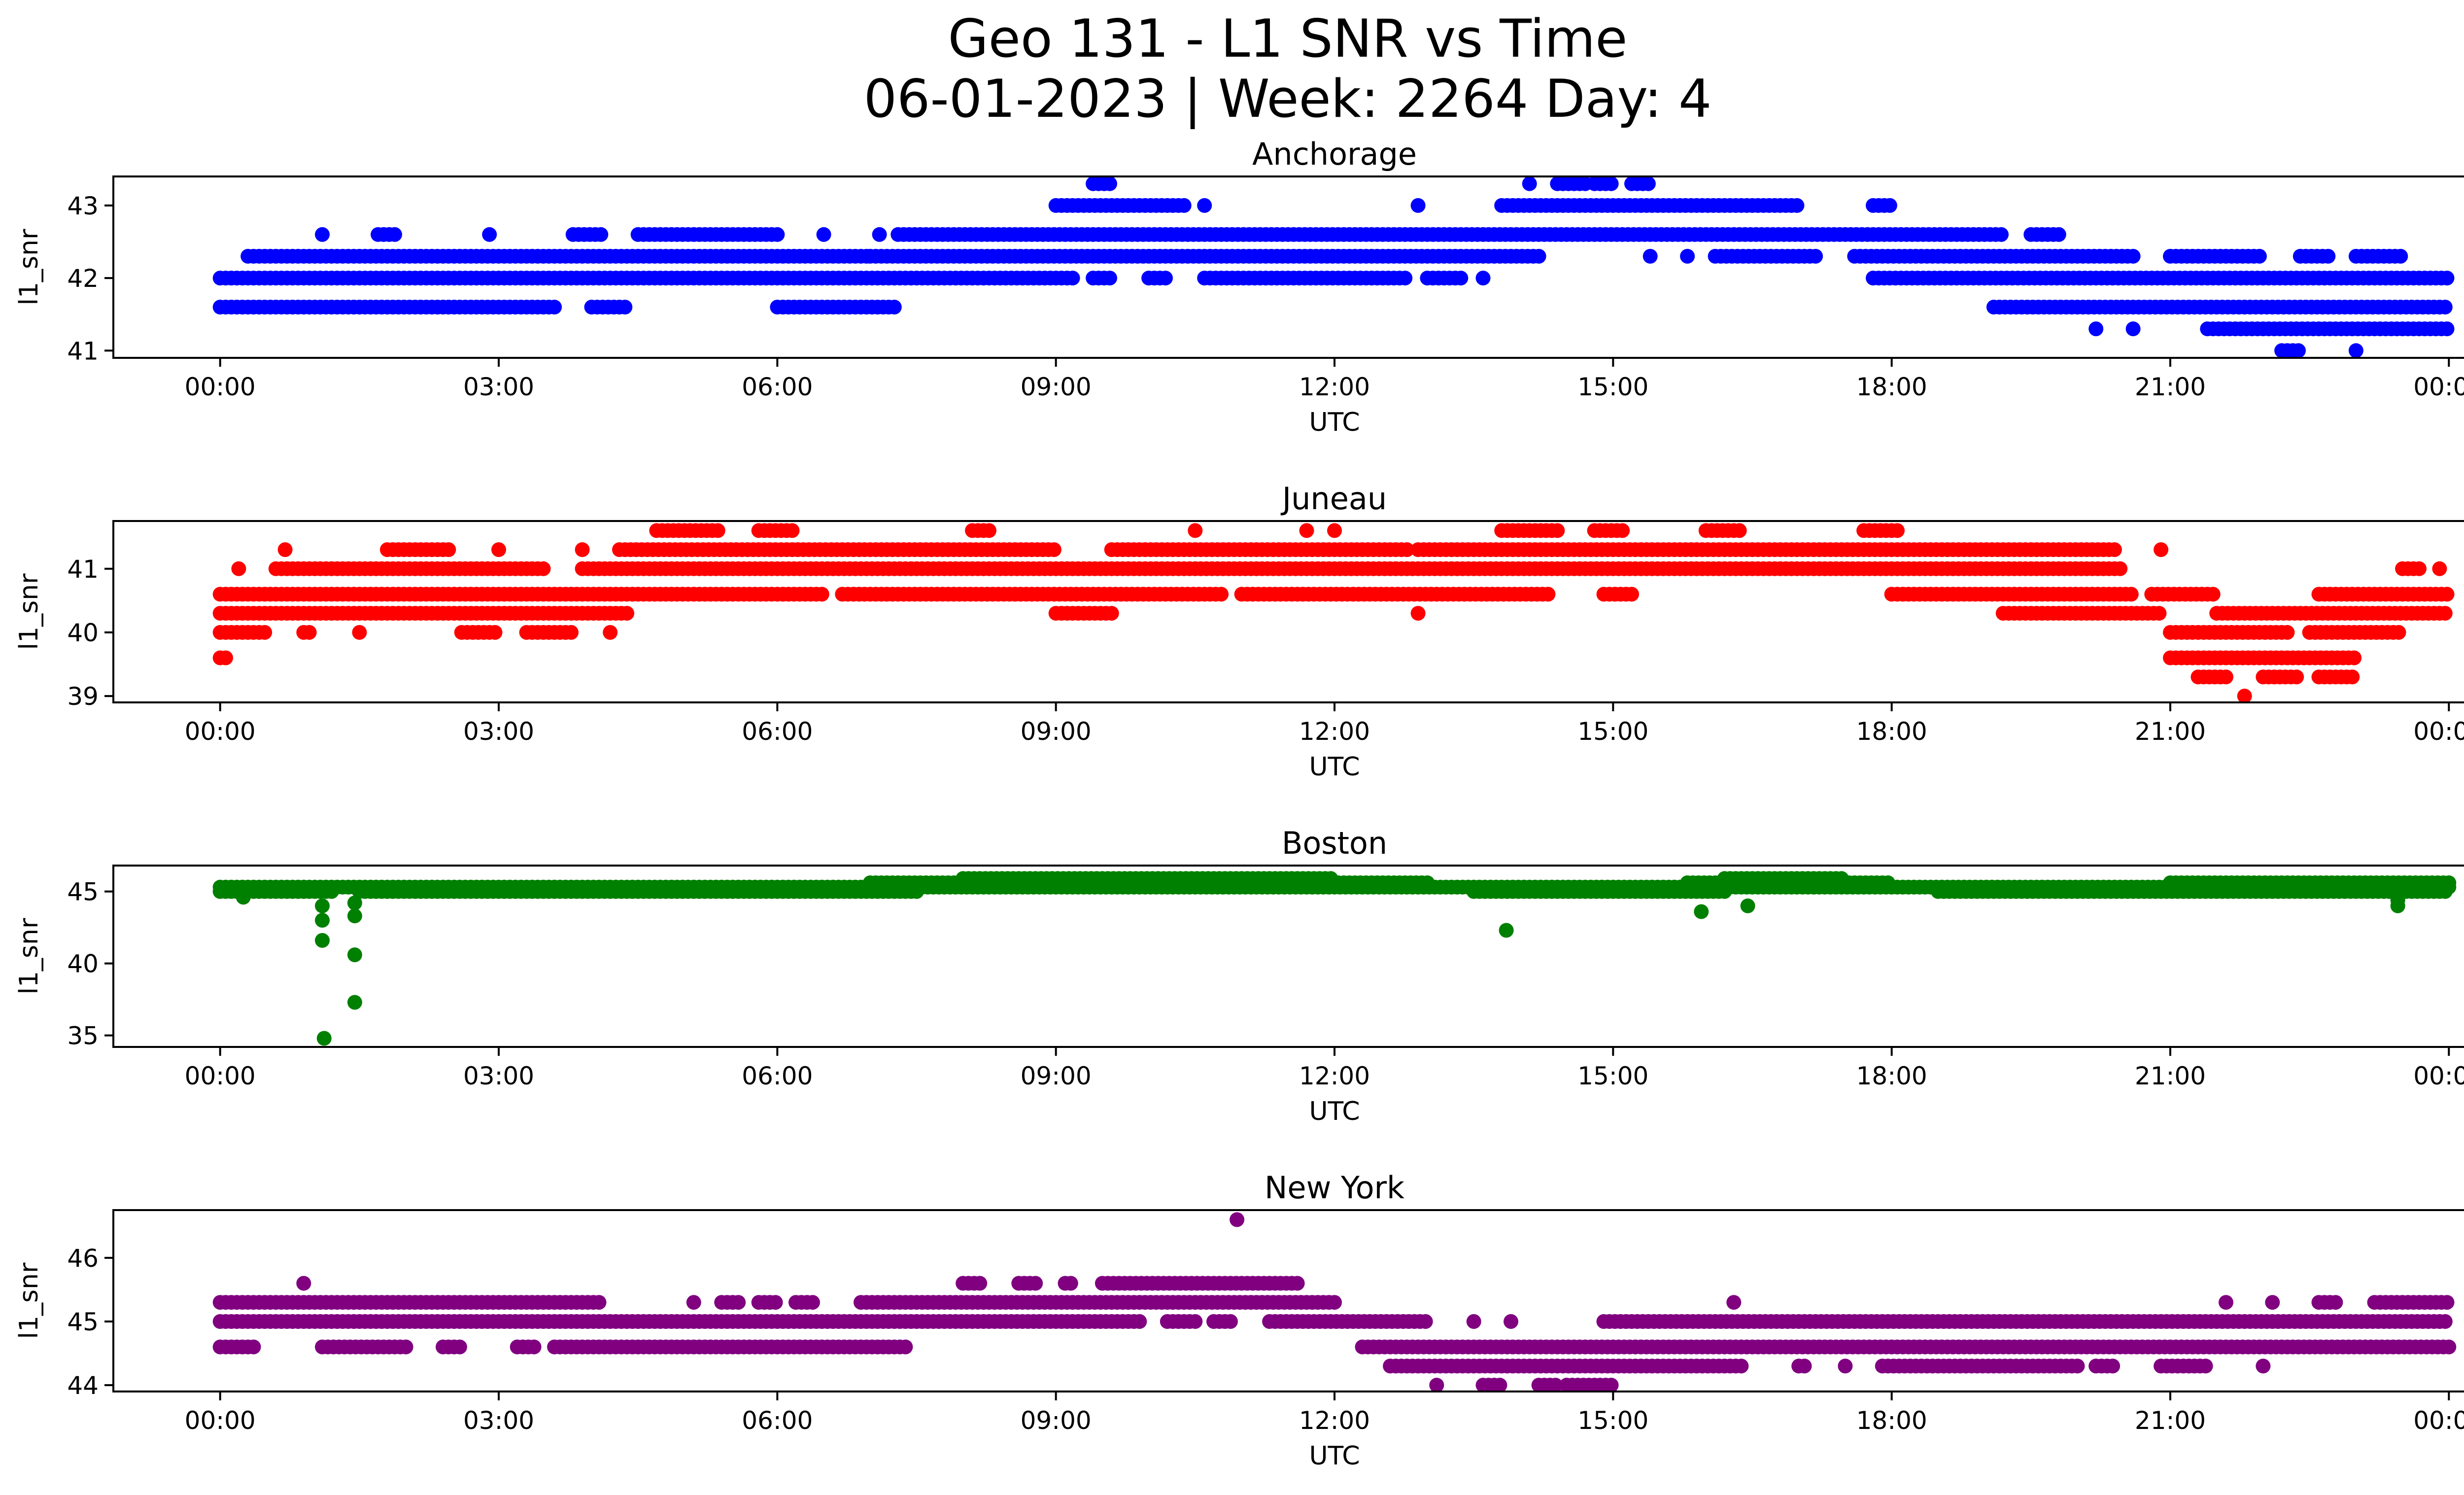  Describe the element at coordinates (1288, 38) in the screenshot. I see `figure-title-line1: Geo 131 - L1 SNR vs Time` at that location.